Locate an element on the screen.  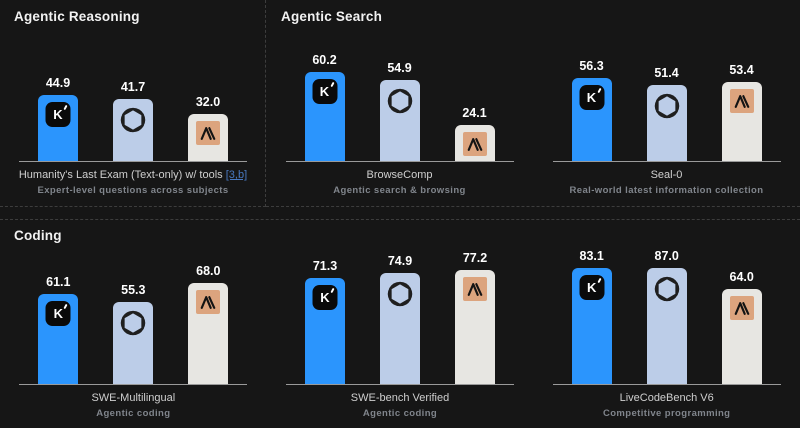
bar-value-label: 44.9 is located at coordinates (58, 83).